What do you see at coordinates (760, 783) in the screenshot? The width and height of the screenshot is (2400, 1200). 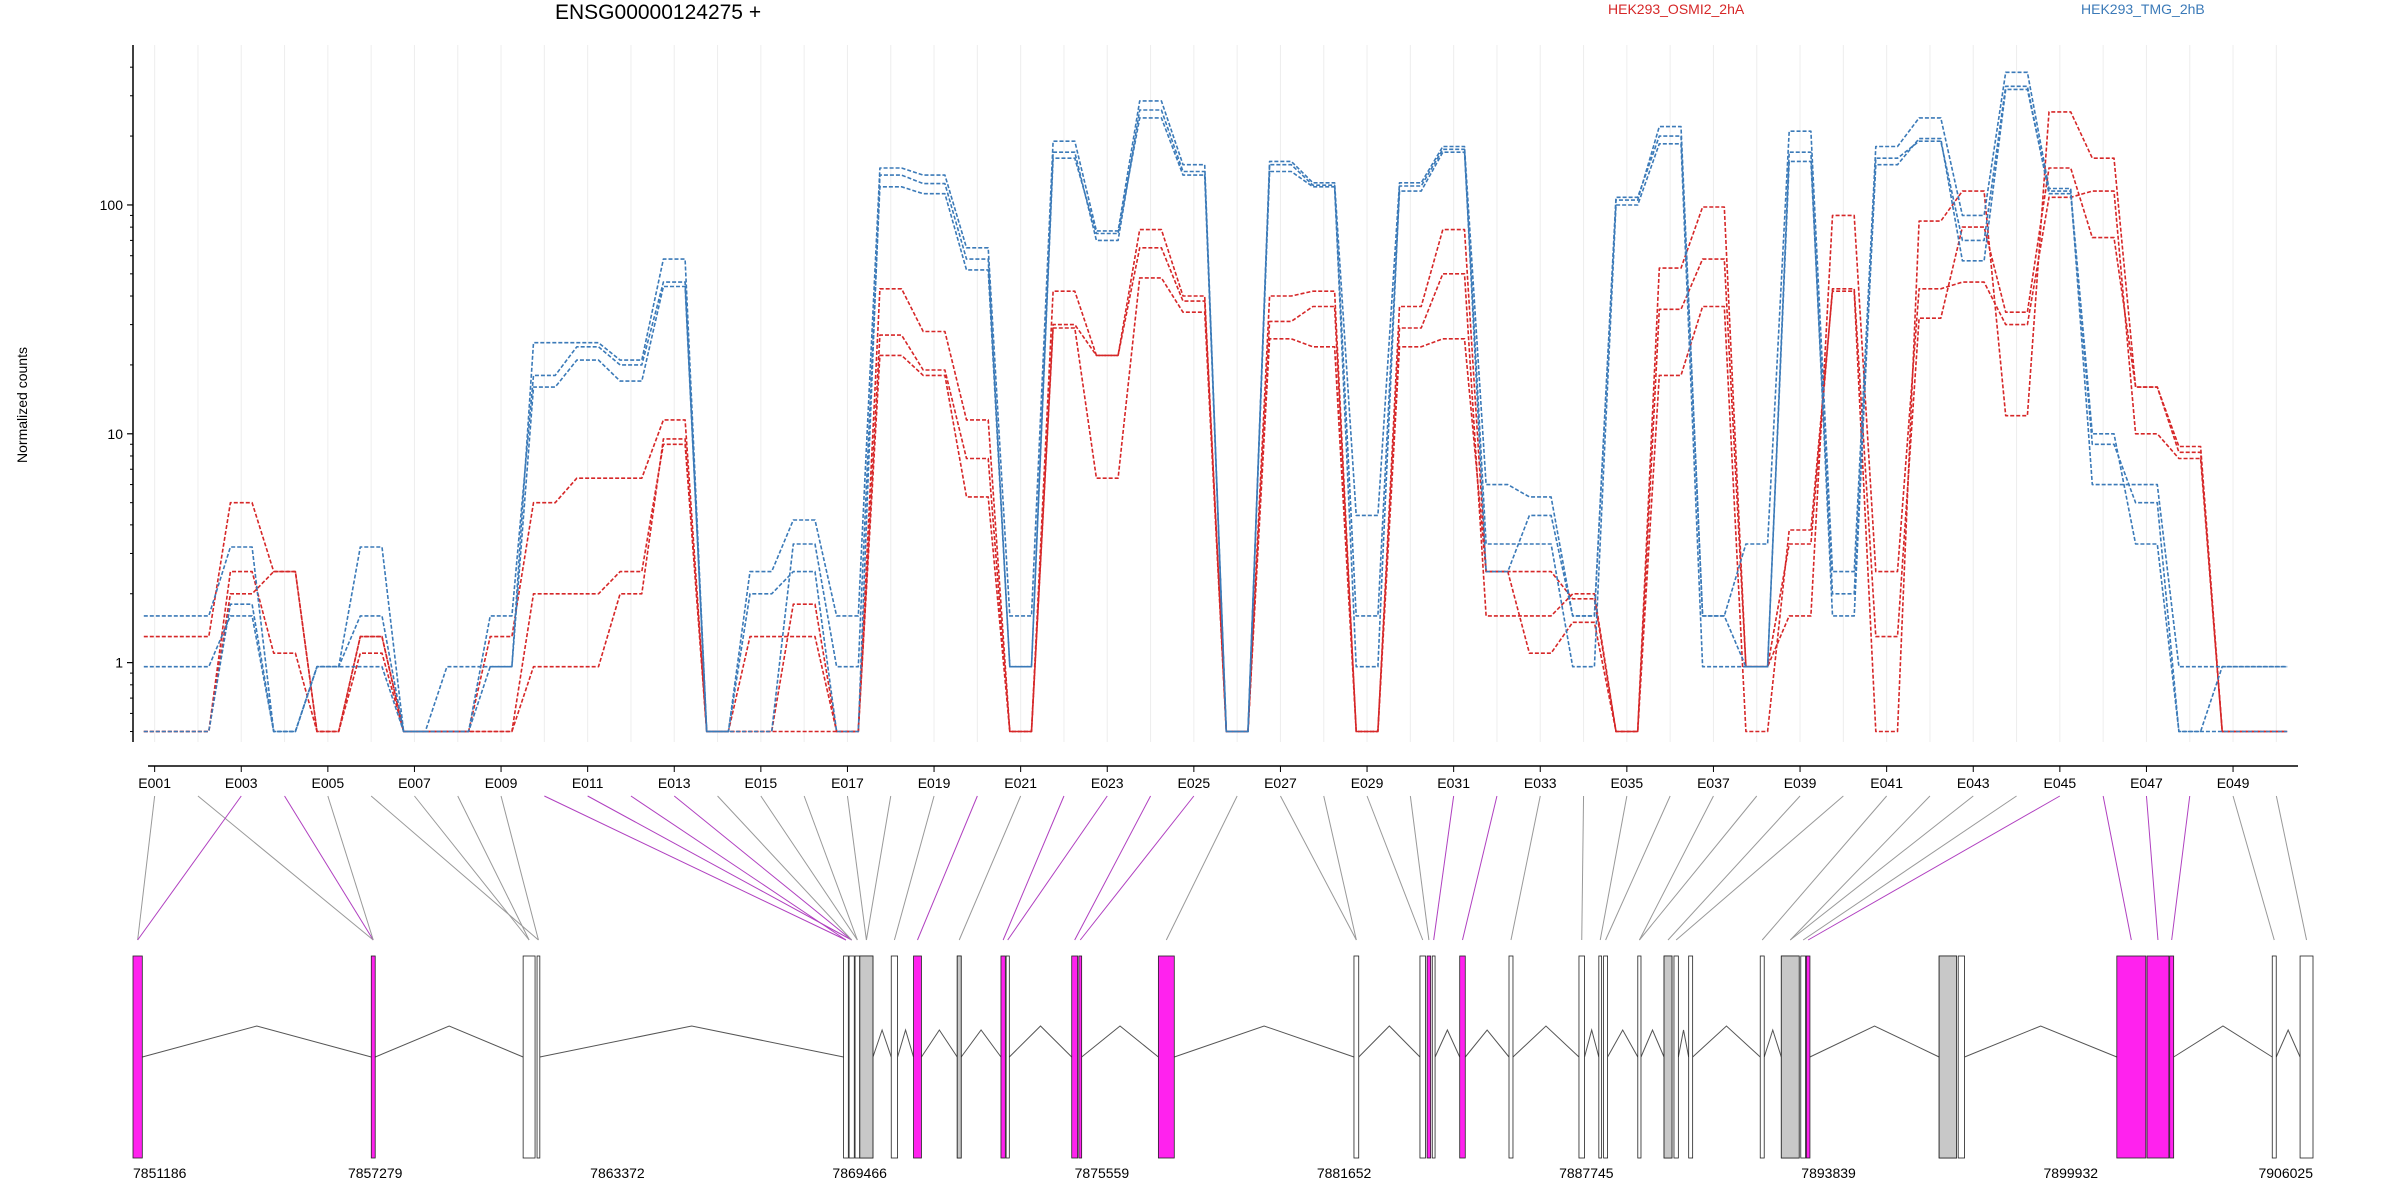 I see `x-tick-label: E015` at bounding box center [760, 783].